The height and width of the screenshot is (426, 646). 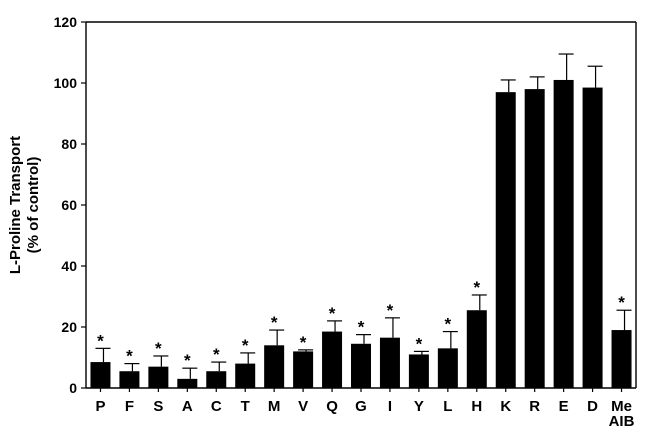 I want to click on y-tick-label: 120, so click(x=66, y=22).